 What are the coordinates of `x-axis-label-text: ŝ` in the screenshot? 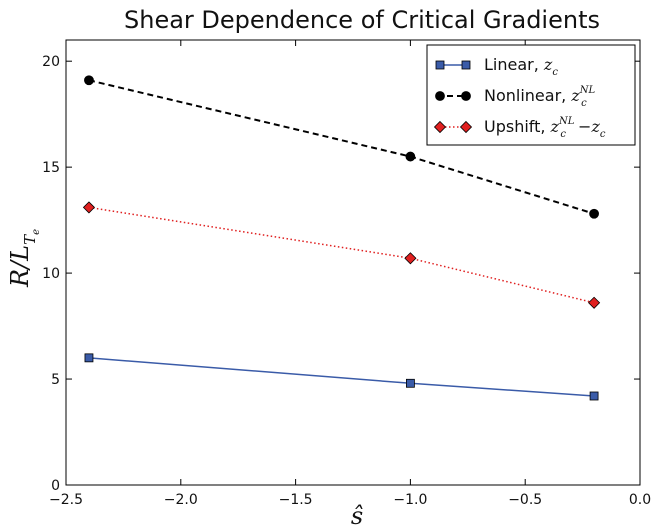 It's located at (357, 516).